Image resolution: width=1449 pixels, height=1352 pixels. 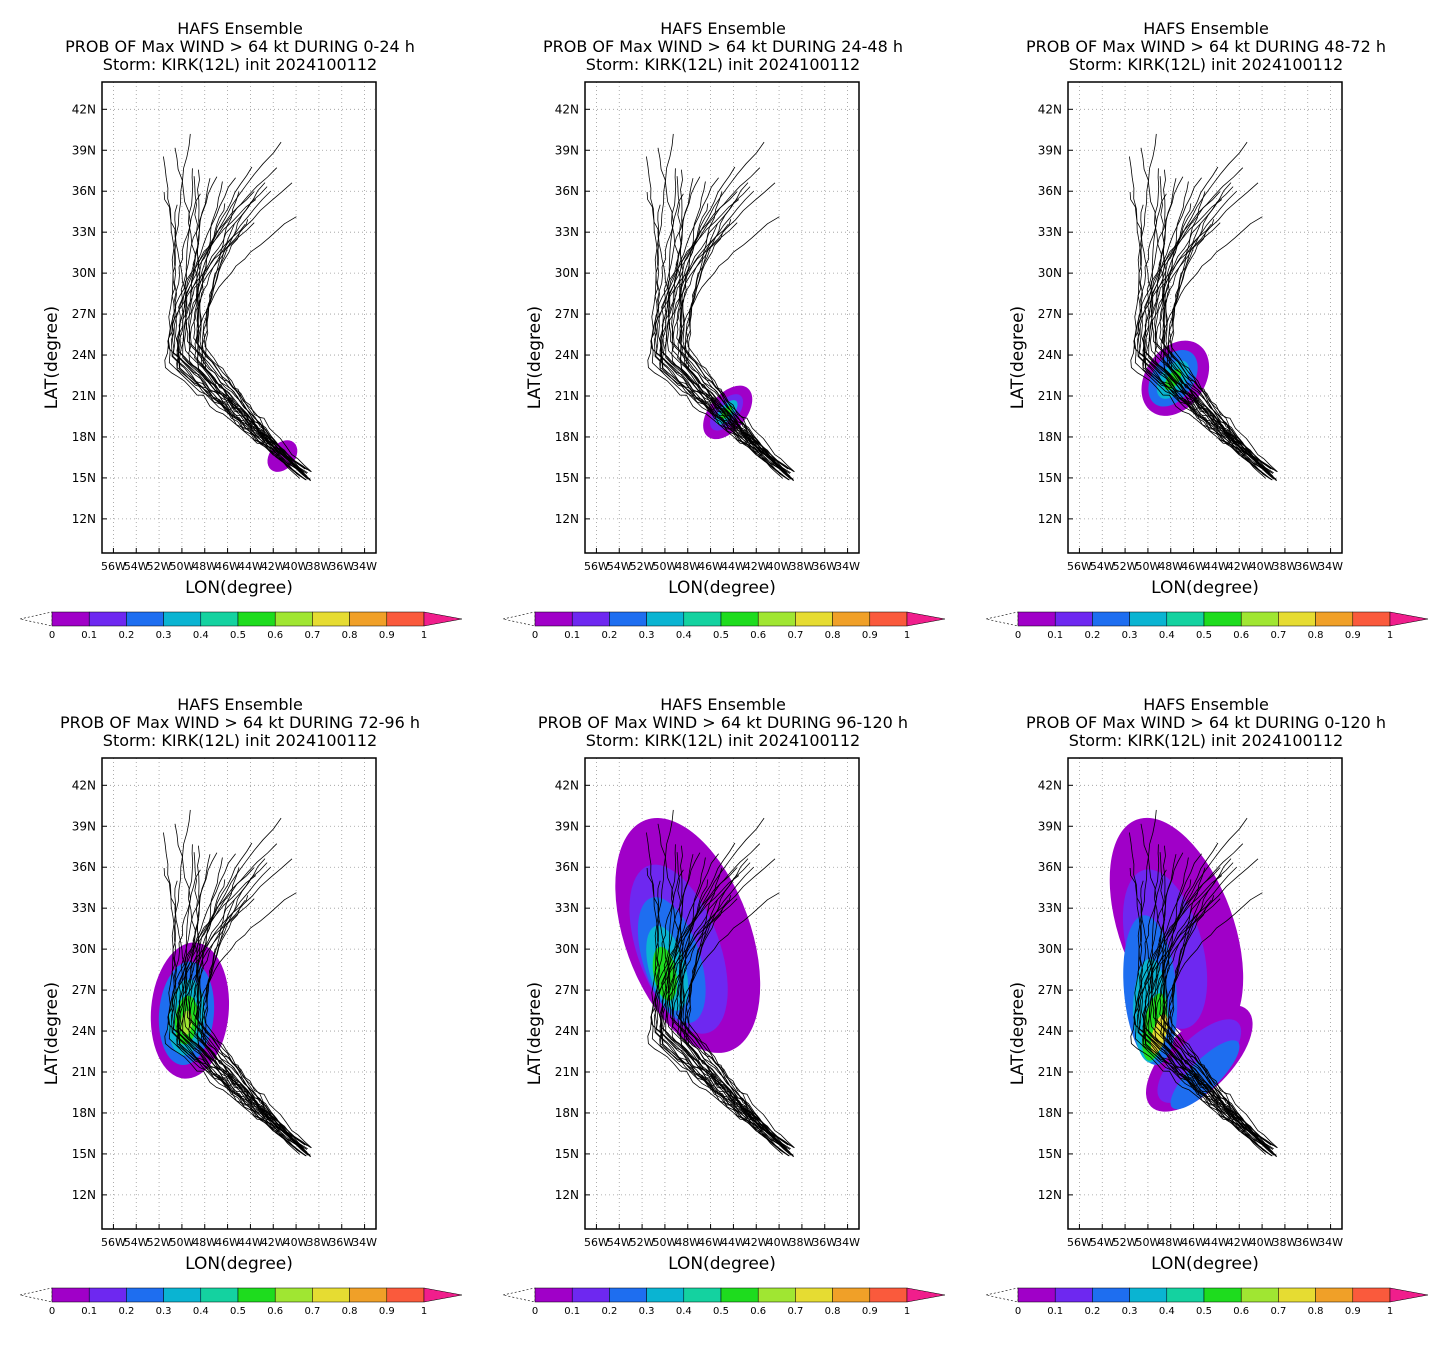 I want to click on colorbar-label: 0.1, so click(x=1055, y=1311).